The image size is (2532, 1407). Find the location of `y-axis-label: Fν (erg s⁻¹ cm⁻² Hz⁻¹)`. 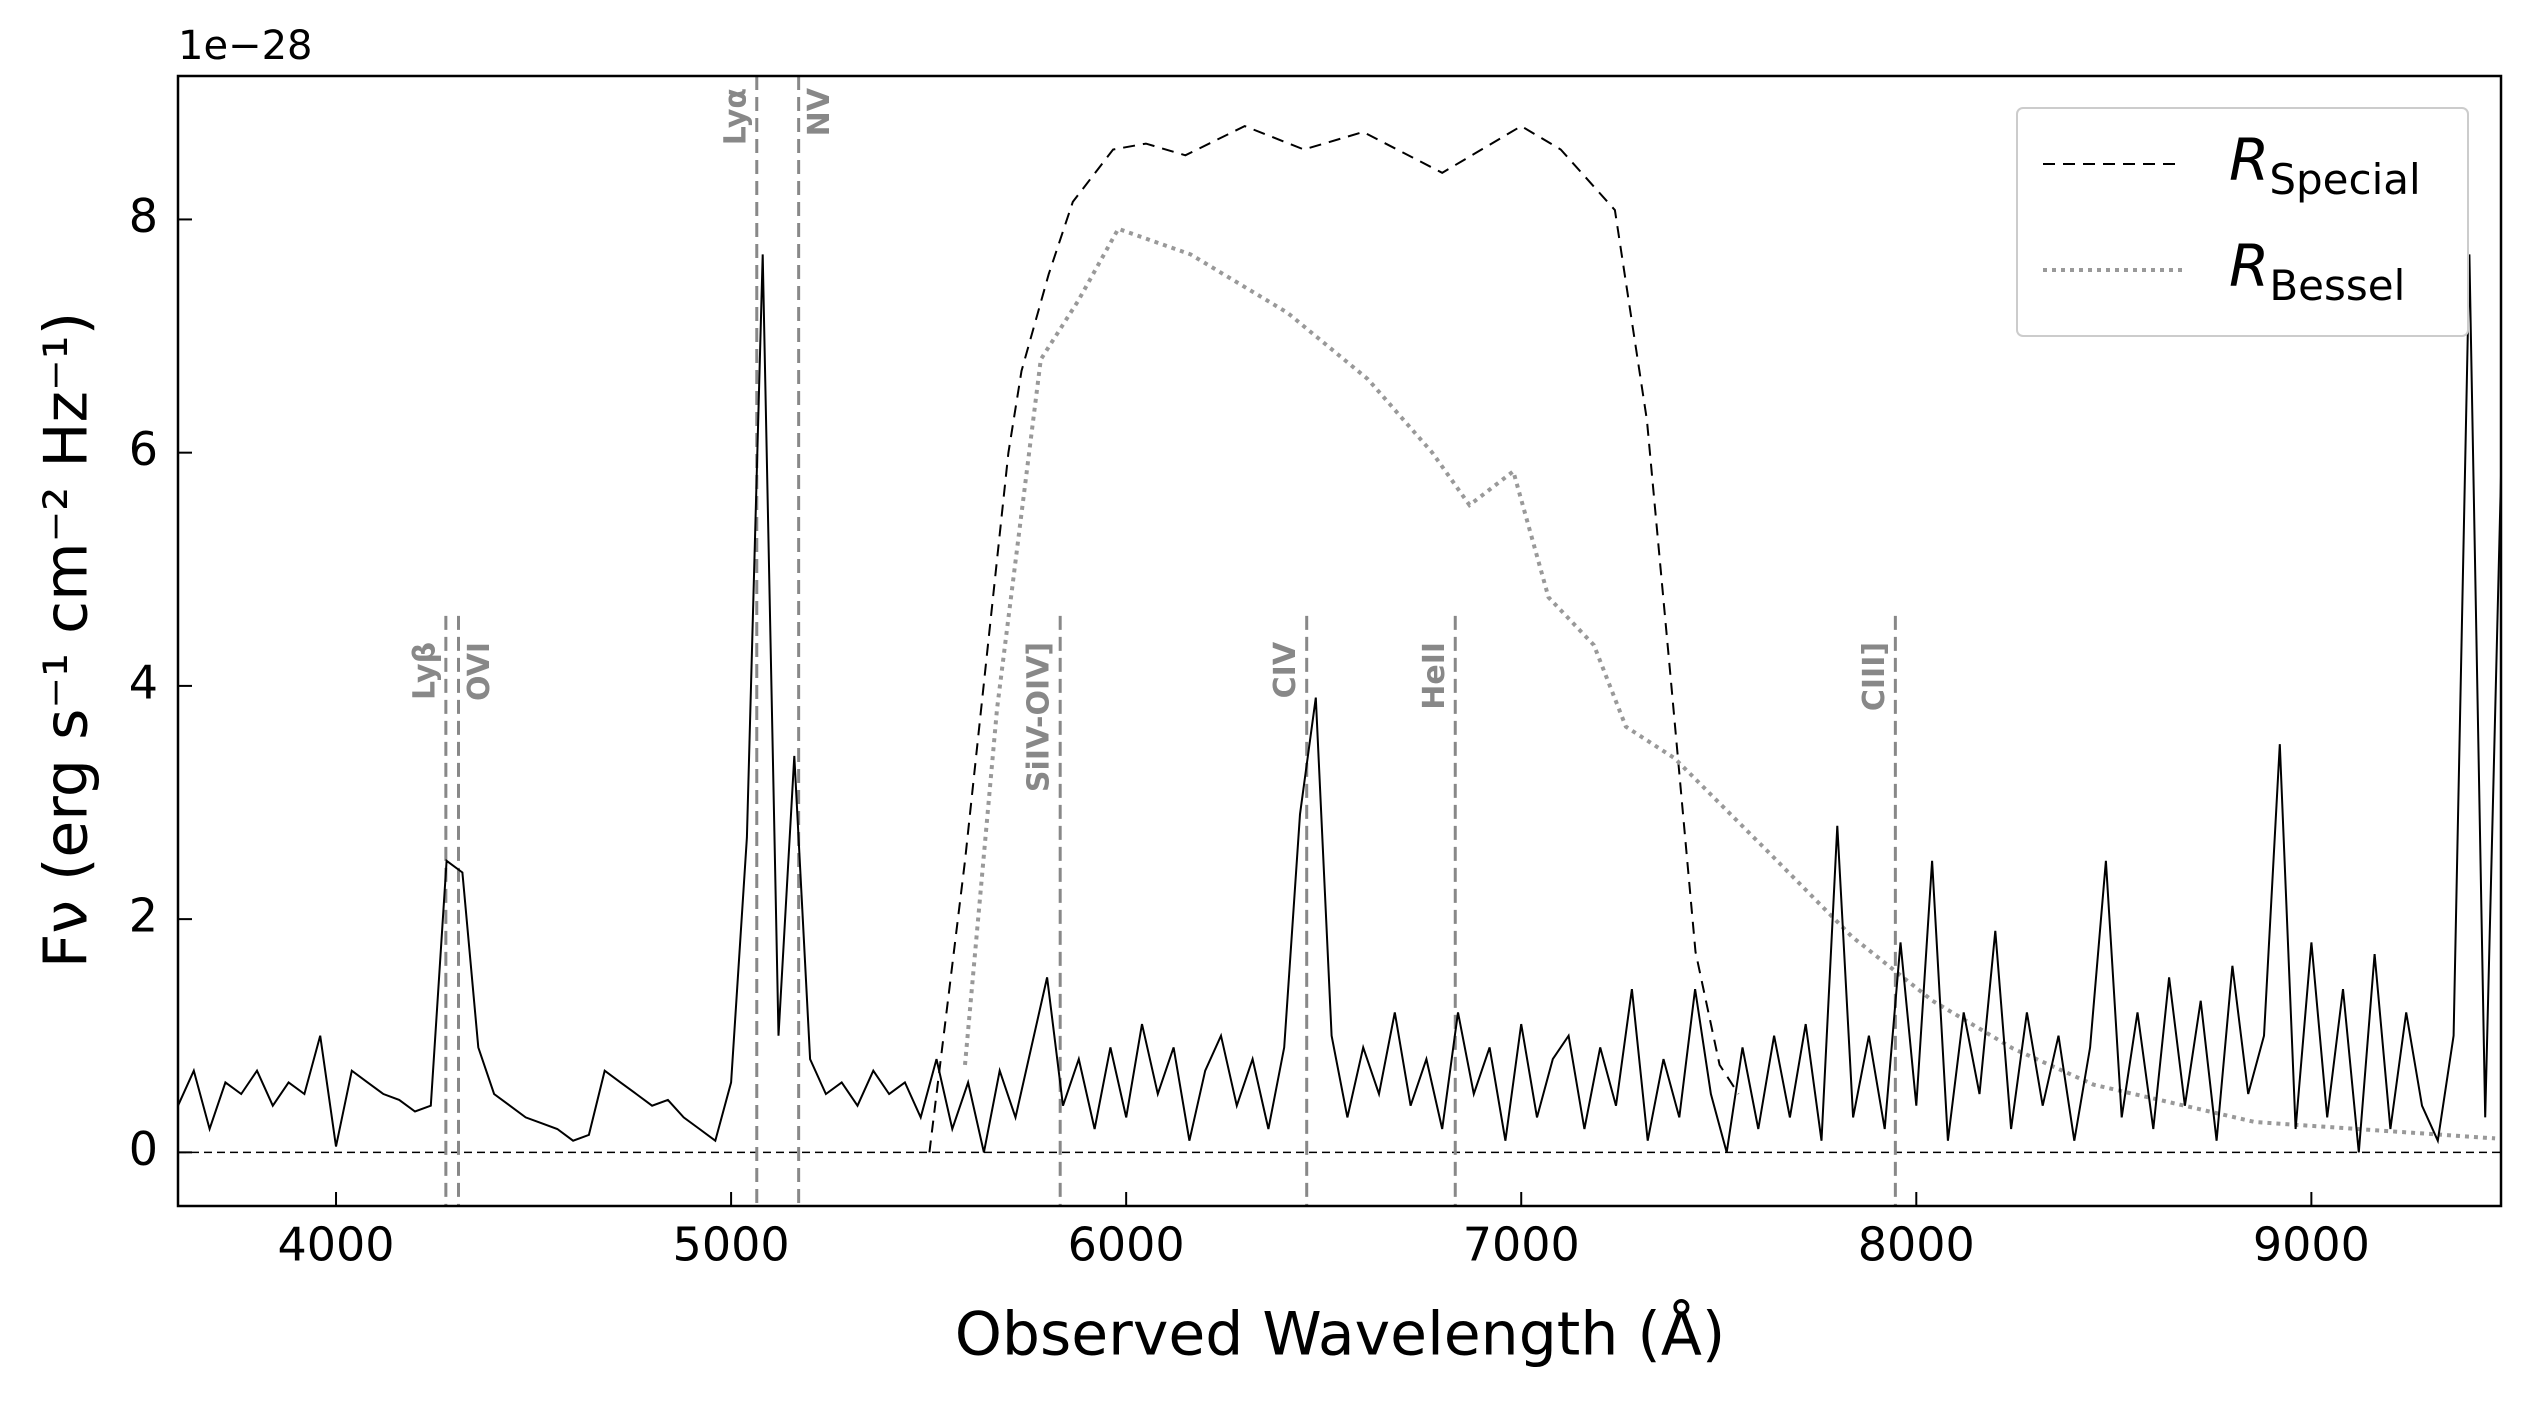

y-axis-label: Fν (erg s⁻¹ cm⁻² Hz⁻¹) is located at coordinates (67, 640).